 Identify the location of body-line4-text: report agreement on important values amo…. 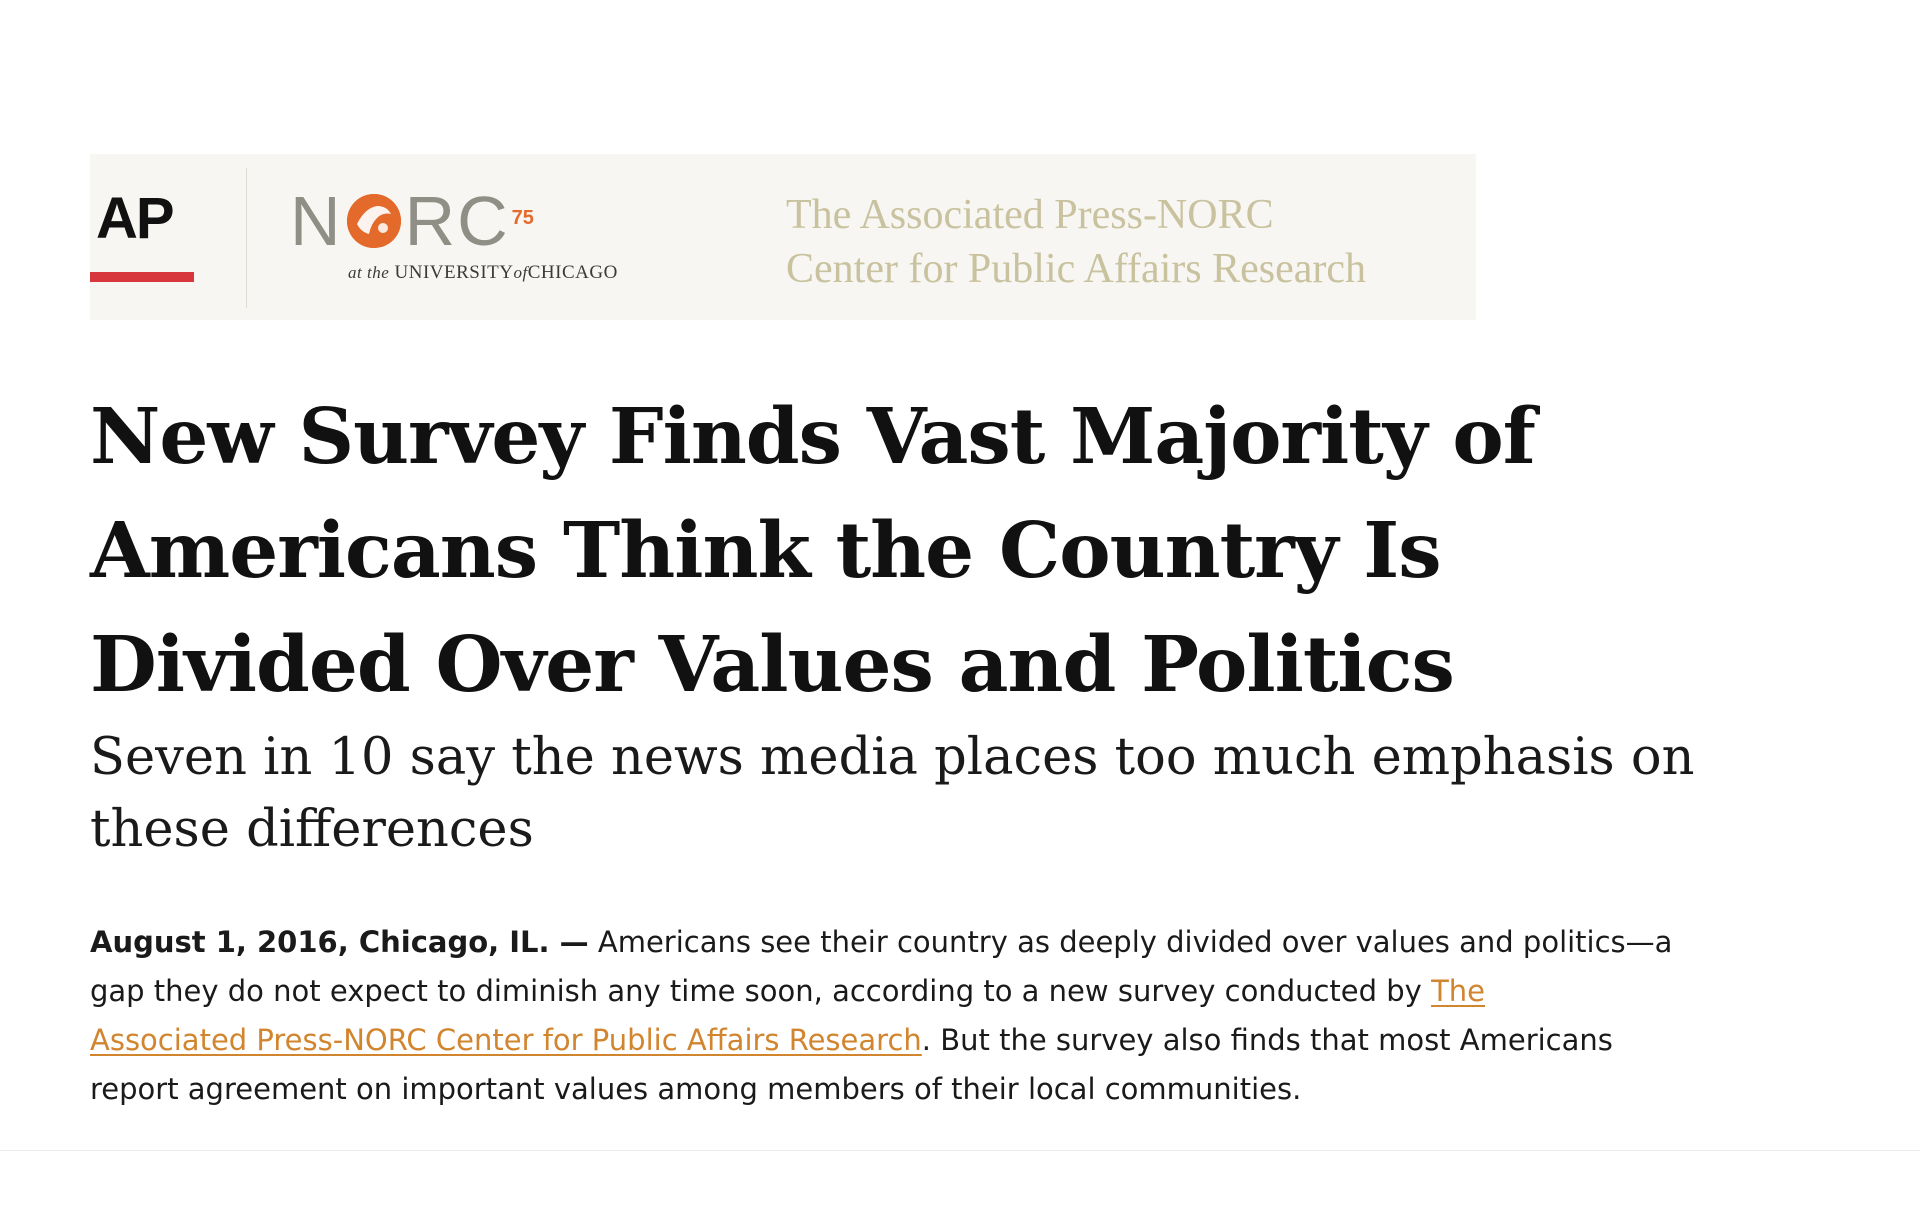
(696, 1089).